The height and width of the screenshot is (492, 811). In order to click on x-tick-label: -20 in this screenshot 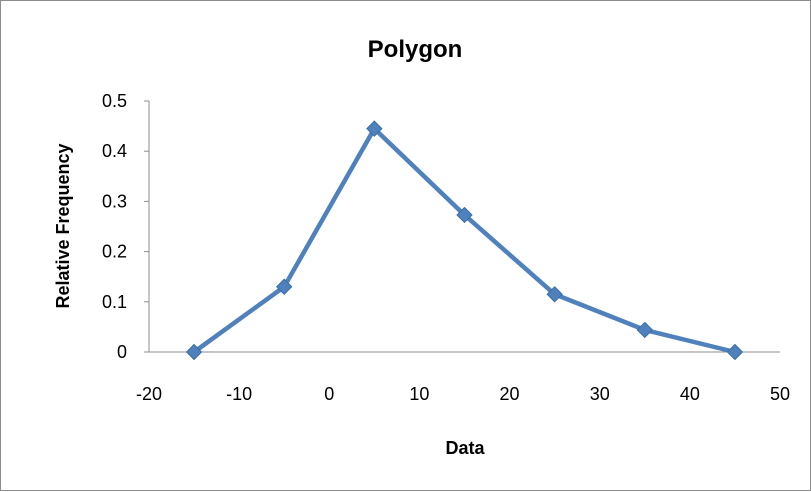, I will do `click(149, 394)`.